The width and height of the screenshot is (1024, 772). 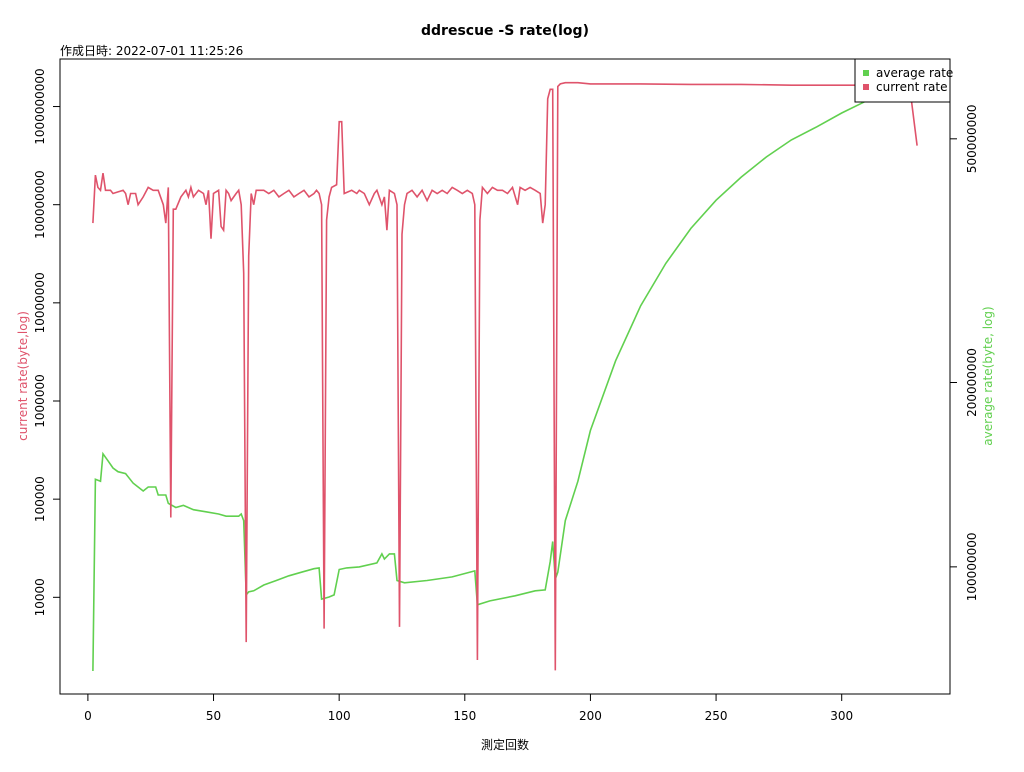 What do you see at coordinates (339, 716) in the screenshot?
I see `x-tick-label: 100` at bounding box center [339, 716].